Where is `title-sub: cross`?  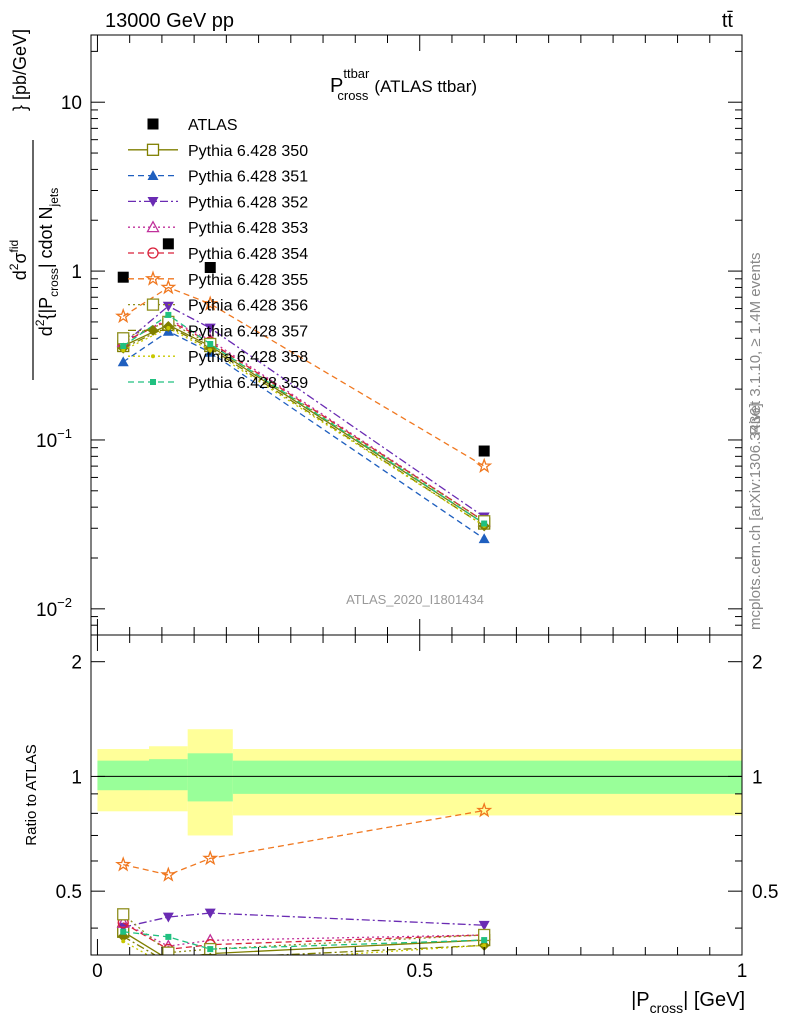 title-sub: cross is located at coordinates (353, 95).